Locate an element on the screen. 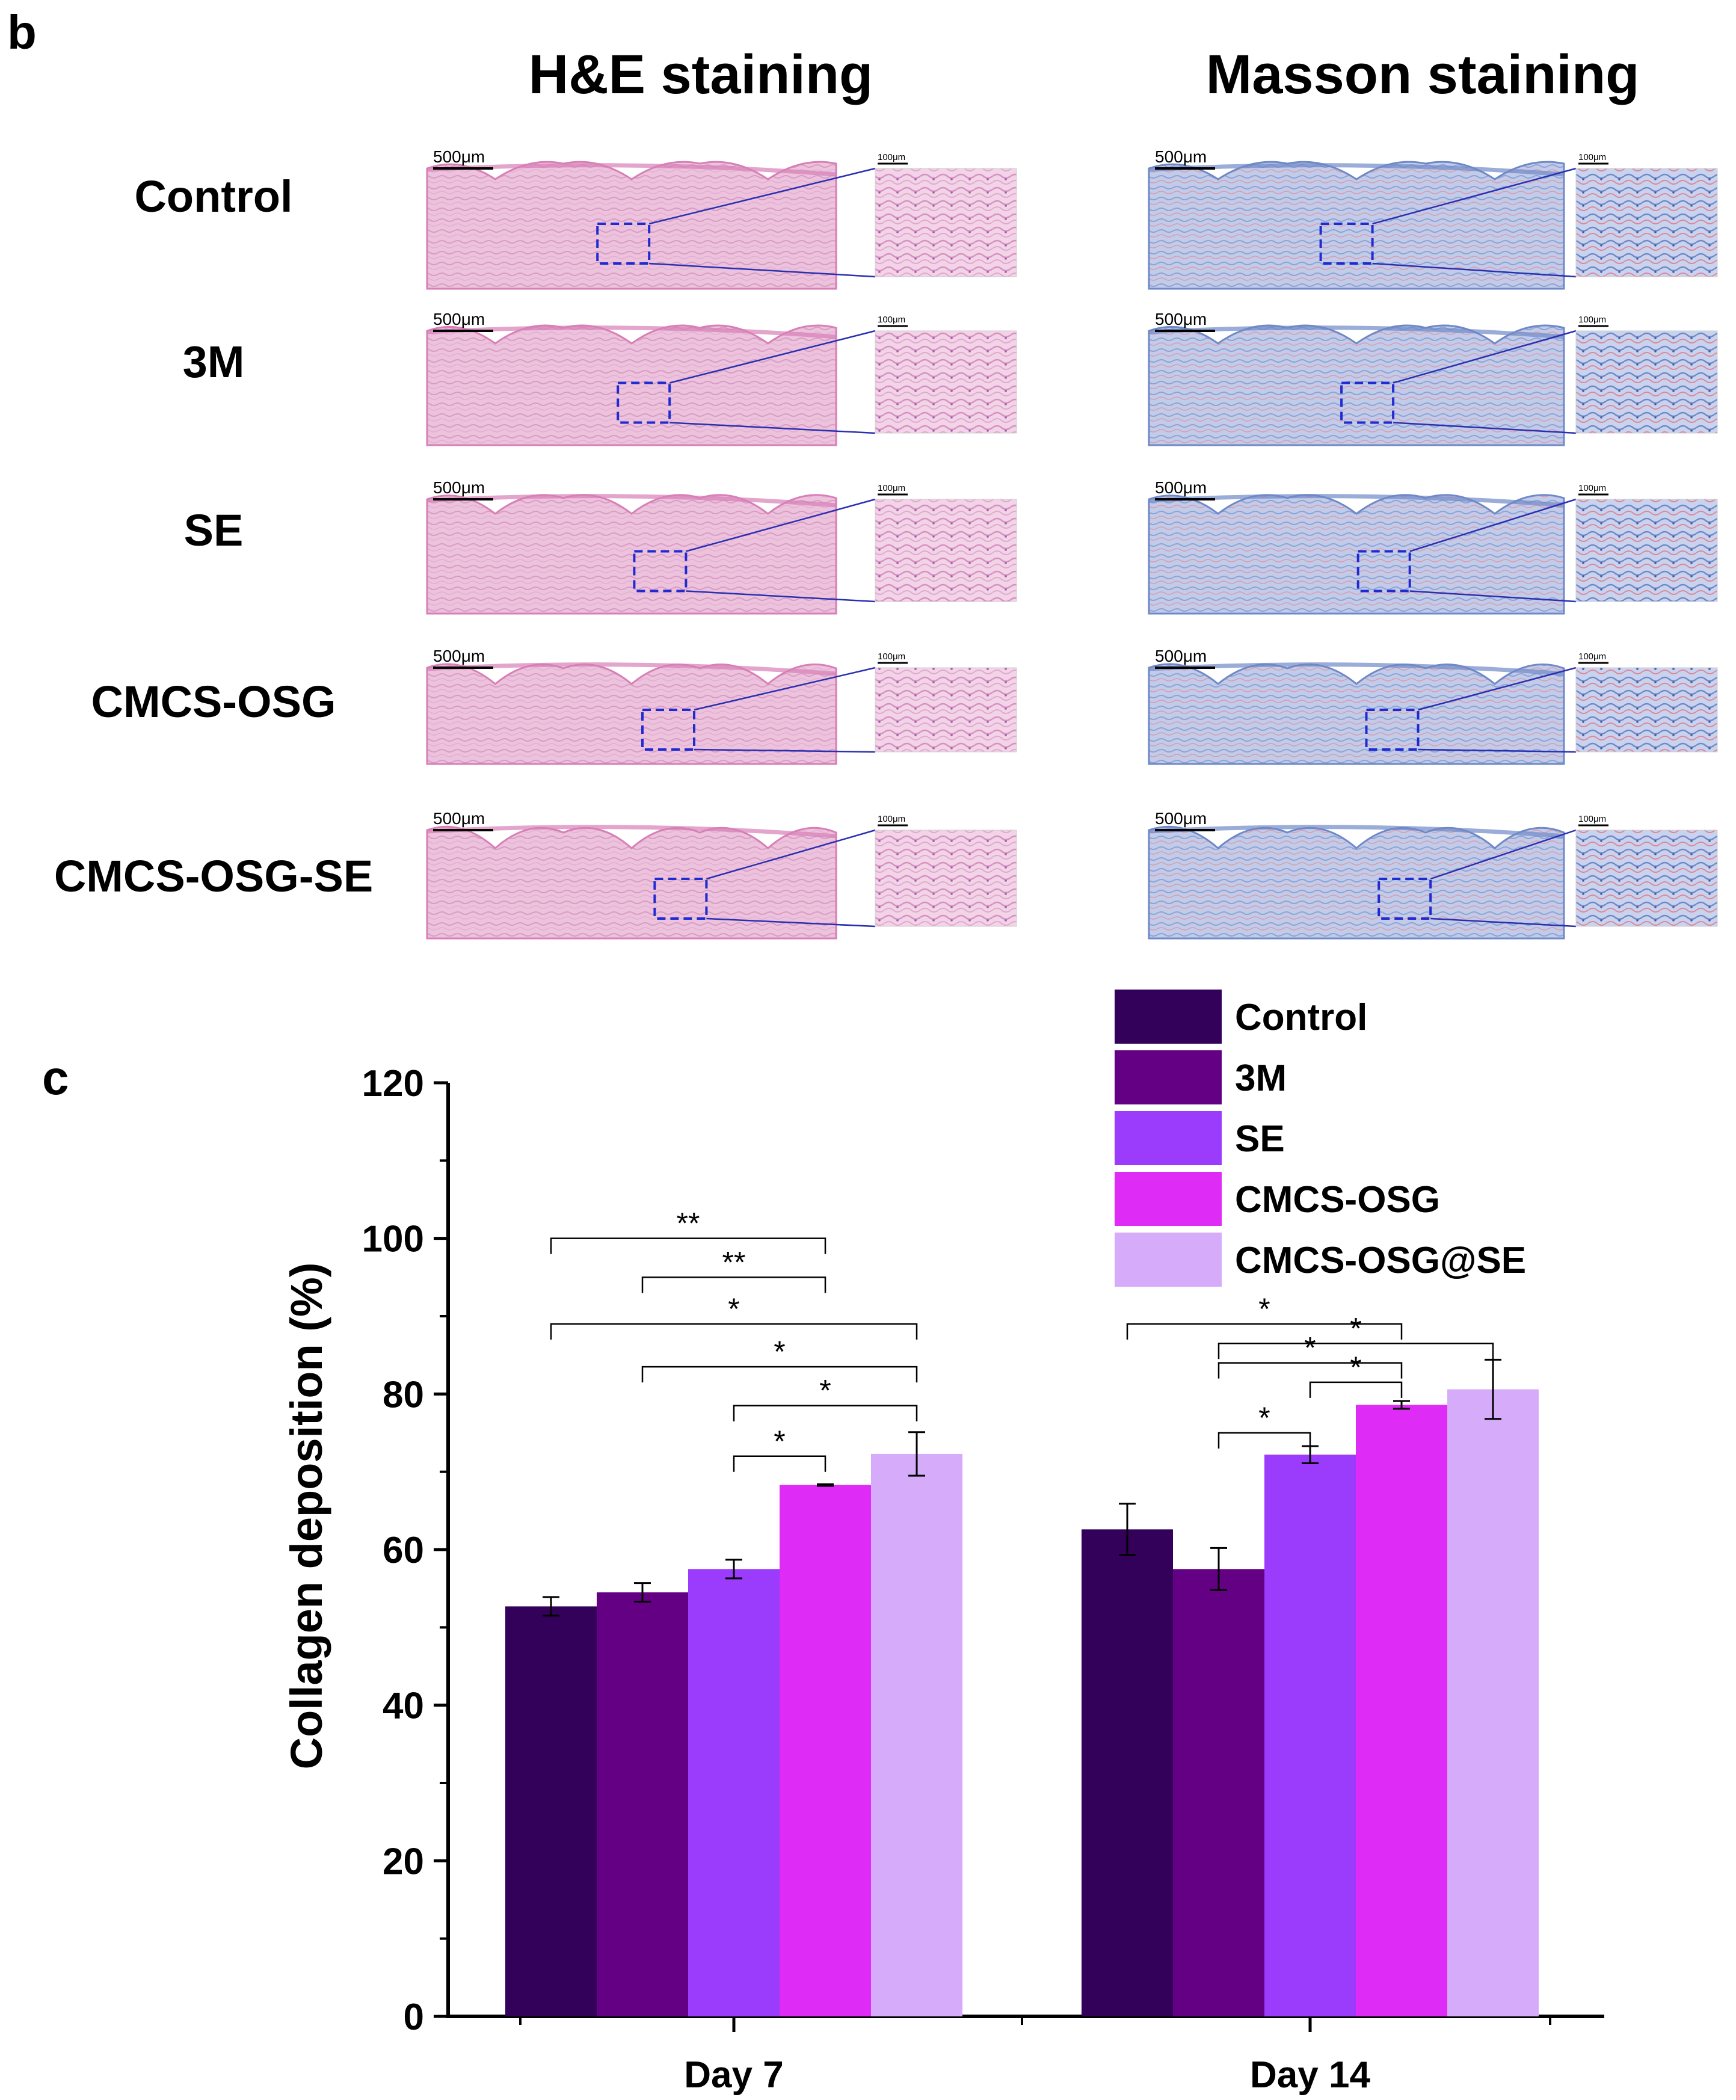 This screenshot has width=1736, height=2100. zoom-panel-se-he is located at coordinates (946, 550).